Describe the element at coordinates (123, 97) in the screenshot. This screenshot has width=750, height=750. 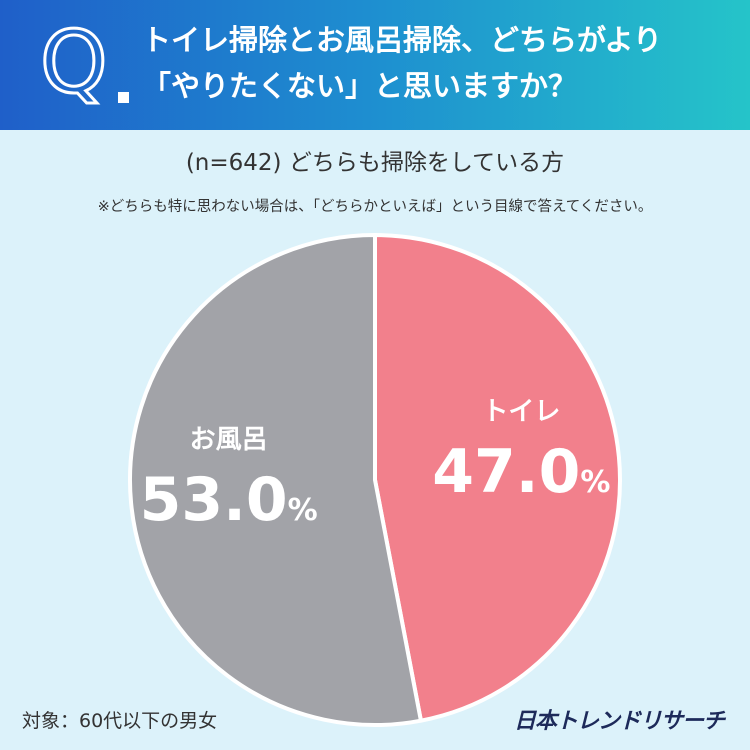
I see `q-dot` at that location.